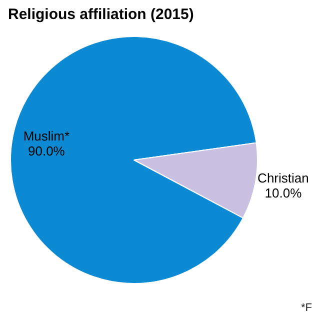 The height and width of the screenshot is (320, 320). What do you see at coordinates (101, 14) in the screenshot?
I see `chart-title: Religious affiliation (2015)` at bounding box center [101, 14].